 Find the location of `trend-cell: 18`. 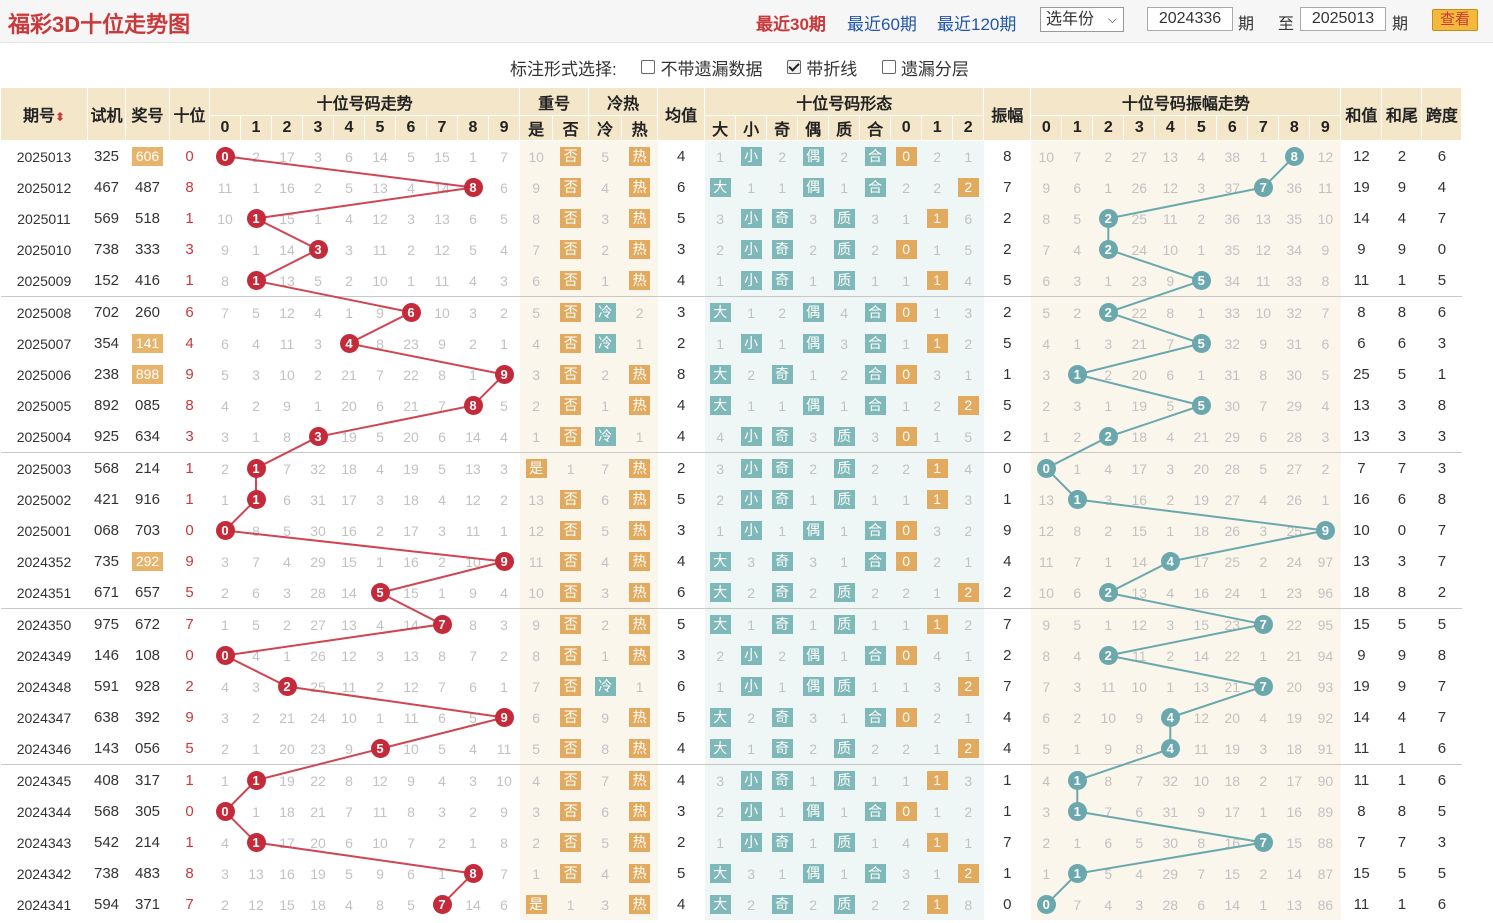

trend-cell: 18 is located at coordinates (287, 811).